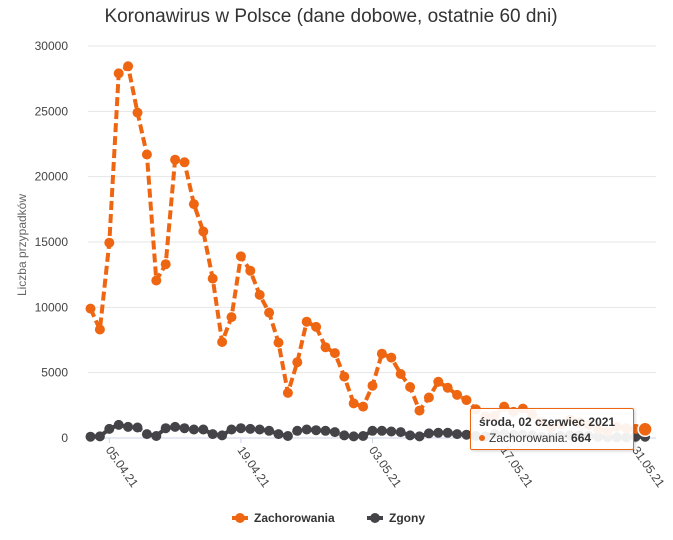  Describe the element at coordinates (64, 438) in the screenshot. I see `y-tick-label: 0` at that location.